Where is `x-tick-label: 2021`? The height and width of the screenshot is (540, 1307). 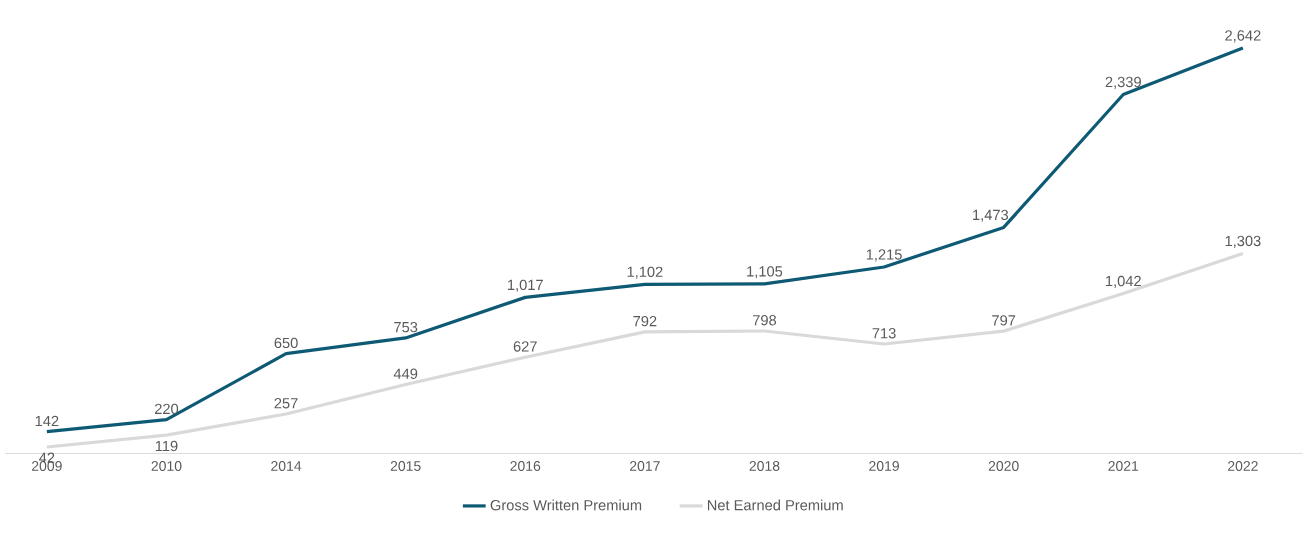 x-tick-label: 2021 is located at coordinates (1123, 465).